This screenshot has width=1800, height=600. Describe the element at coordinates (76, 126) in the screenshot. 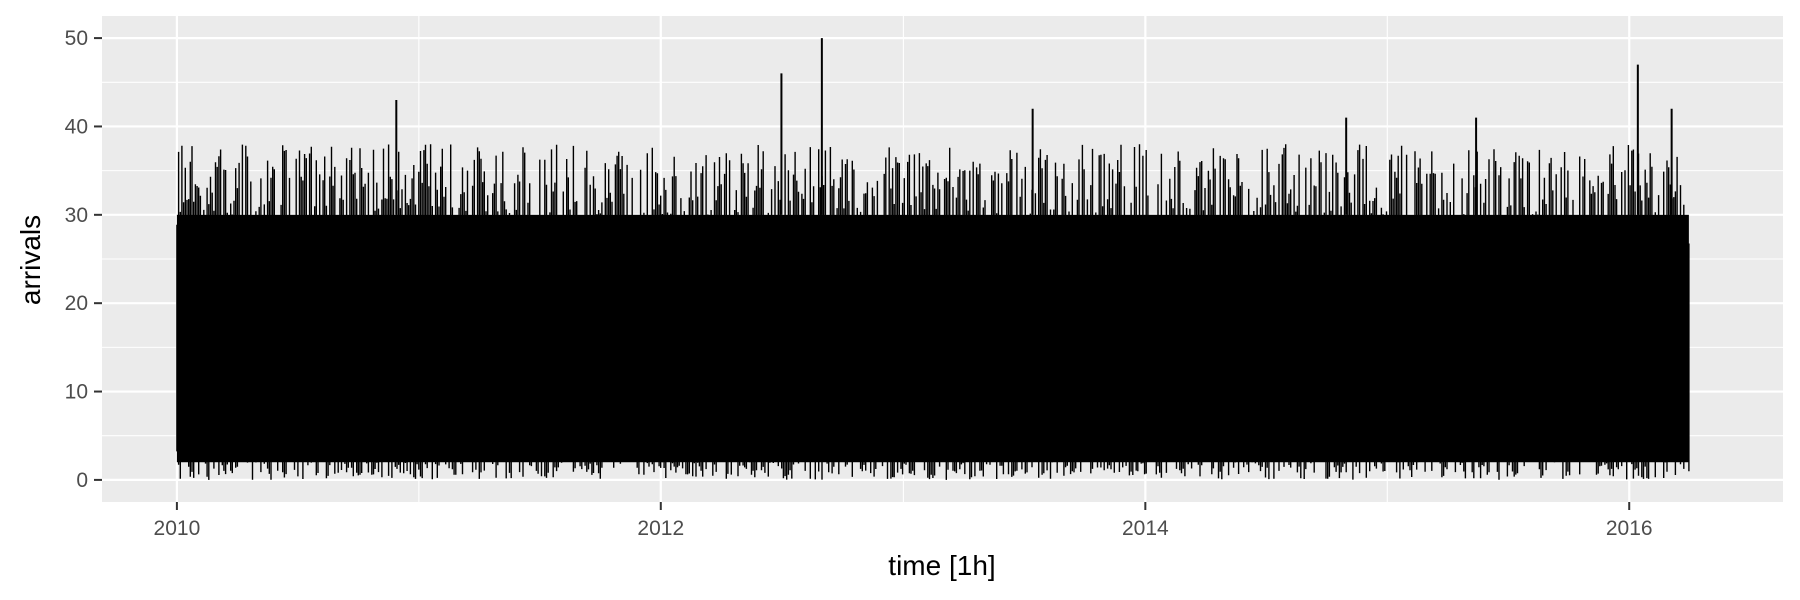

I see `y-tick-label: 40` at that location.